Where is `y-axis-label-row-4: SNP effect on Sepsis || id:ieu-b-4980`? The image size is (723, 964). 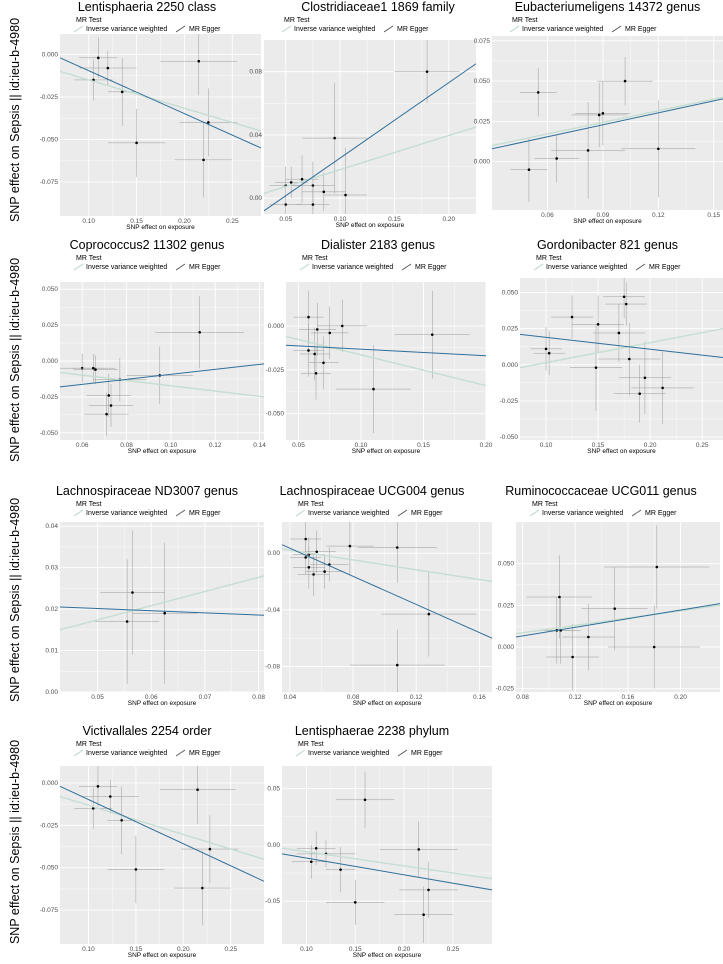
y-axis-label-row-4: SNP effect on Sepsis || id:ieu-b-4980 is located at coordinates (15, 842).